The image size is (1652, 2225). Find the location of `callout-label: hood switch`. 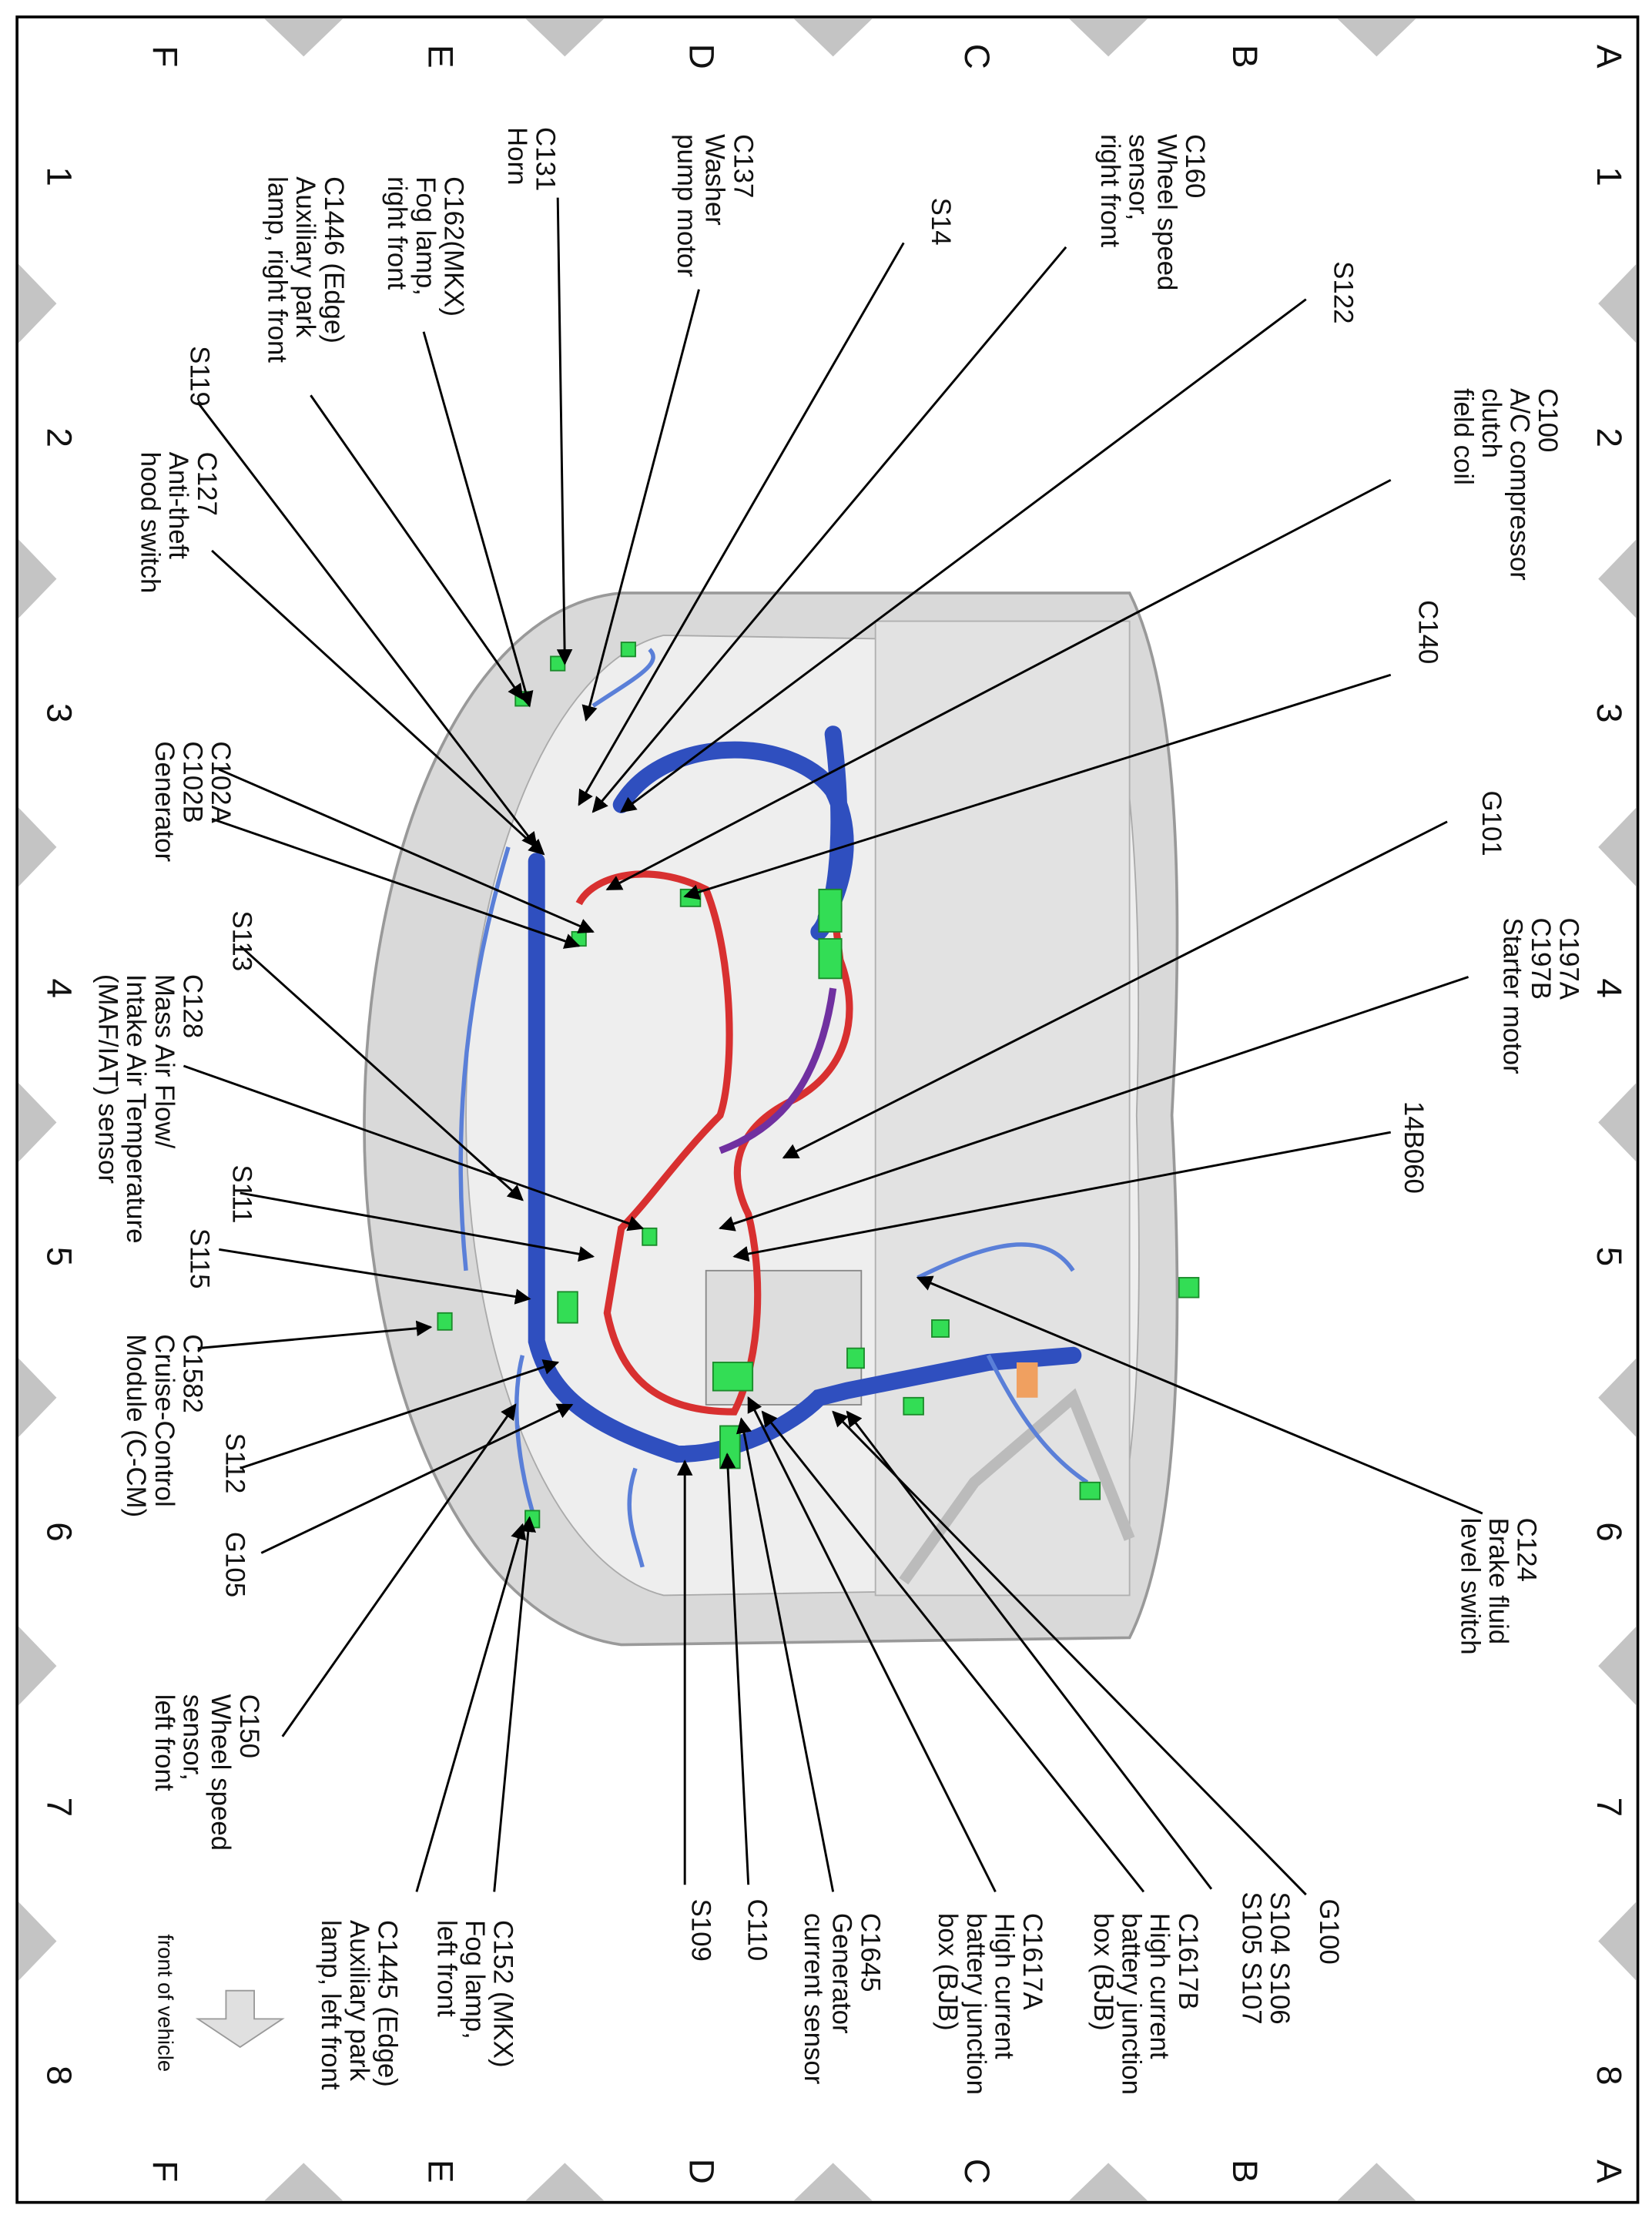

callout-label: hood switch is located at coordinates (150, 523).